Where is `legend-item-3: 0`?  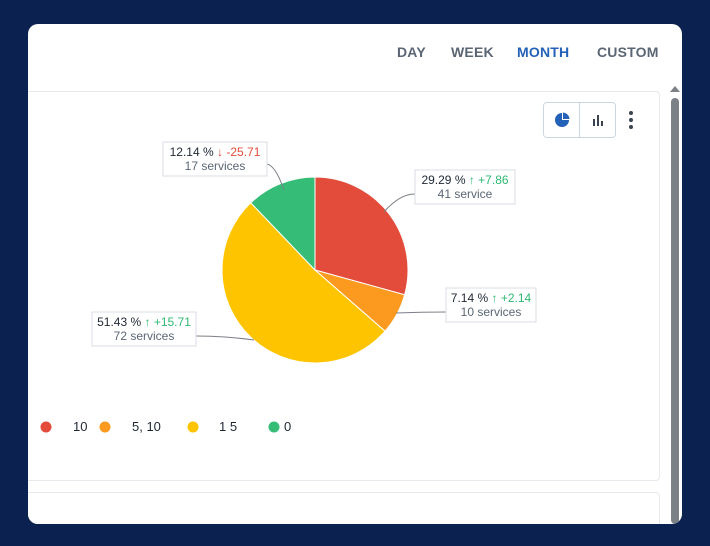
legend-item-3: 0 is located at coordinates (280, 426).